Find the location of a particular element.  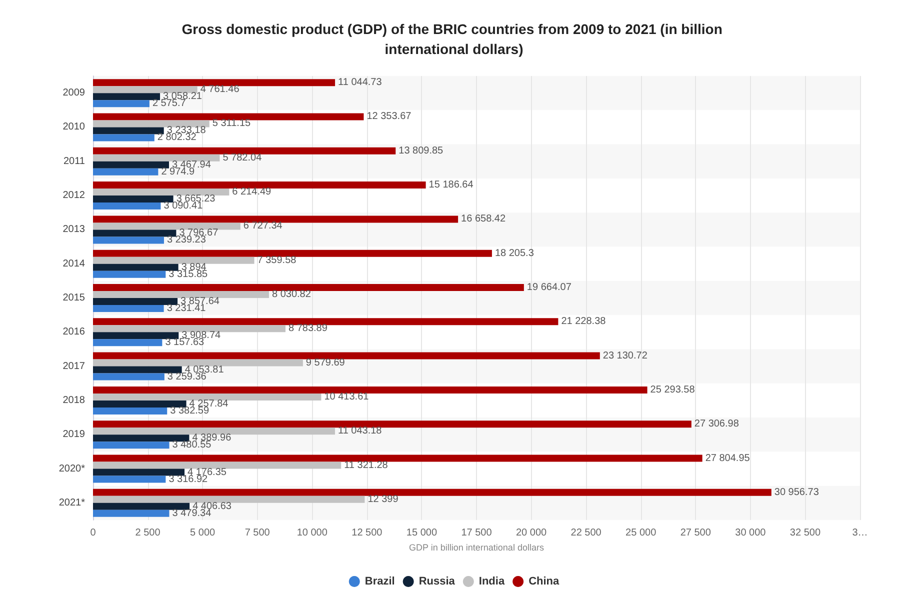

x-tick-label: 30 000 is located at coordinates (750, 533).